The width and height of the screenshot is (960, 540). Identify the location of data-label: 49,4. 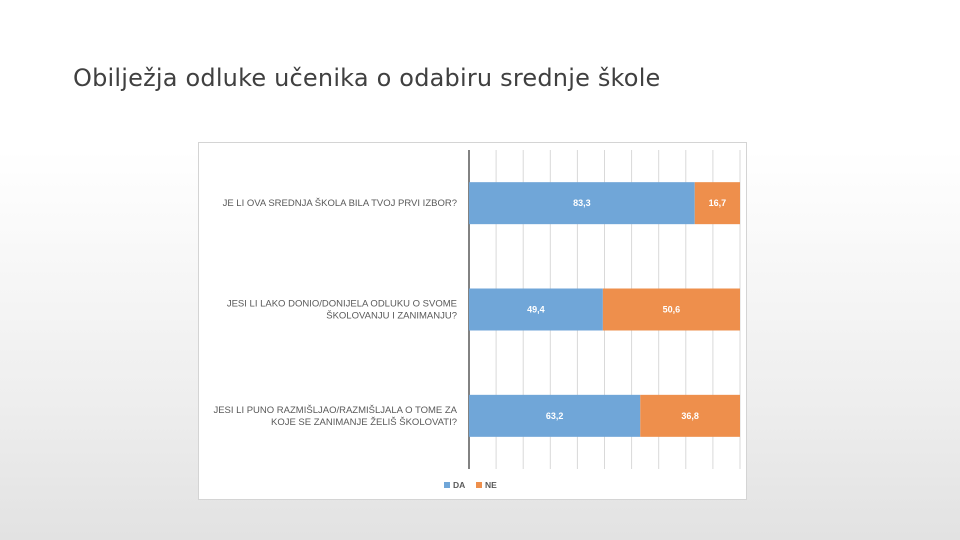
(536, 310).